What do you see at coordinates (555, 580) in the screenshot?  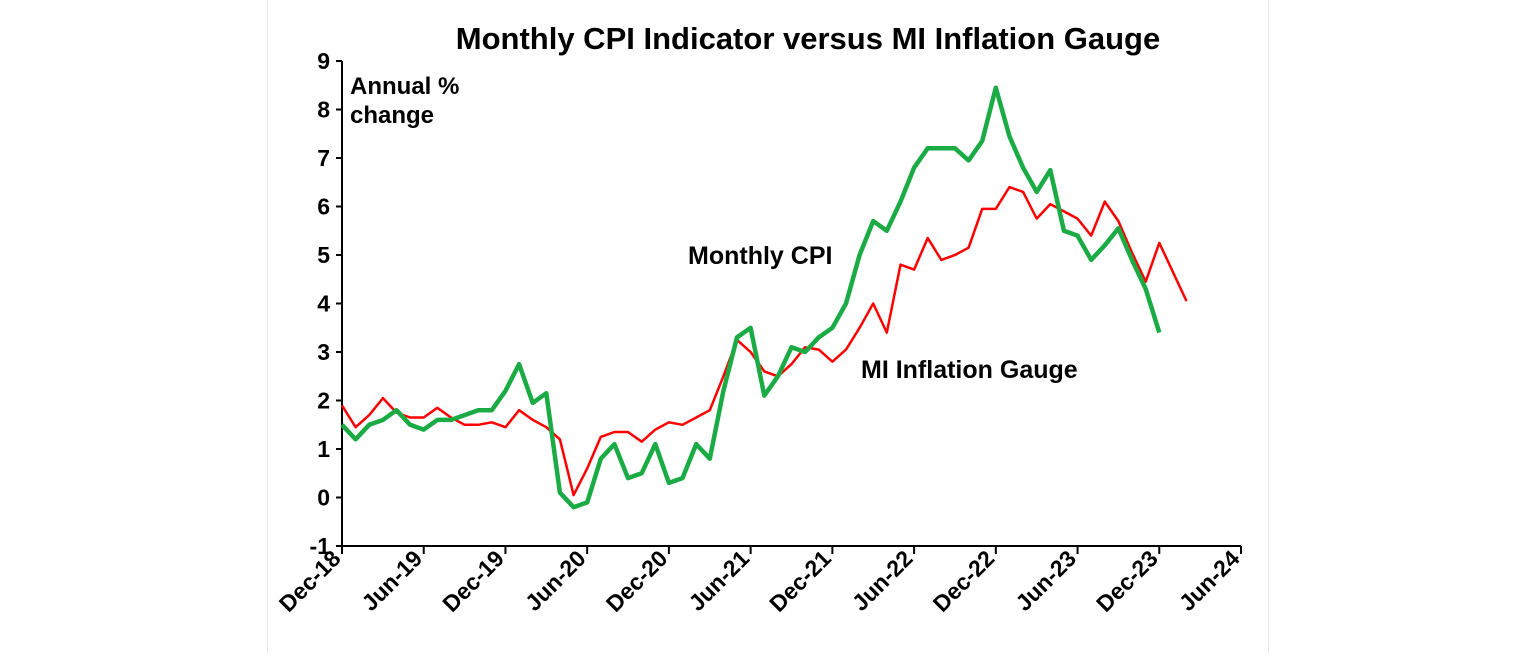 I see `x-tick-label: Jun-20` at bounding box center [555, 580].